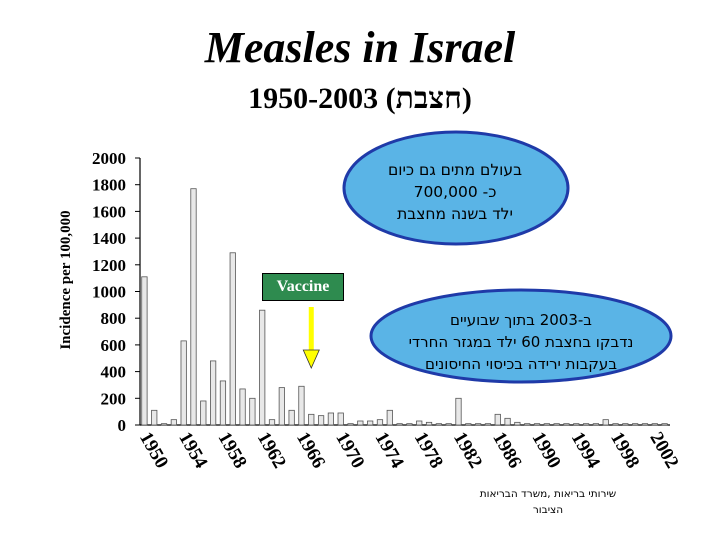  What do you see at coordinates (349, 450) in the screenshot?
I see `x-tick-label: 1970` at bounding box center [349, 450].